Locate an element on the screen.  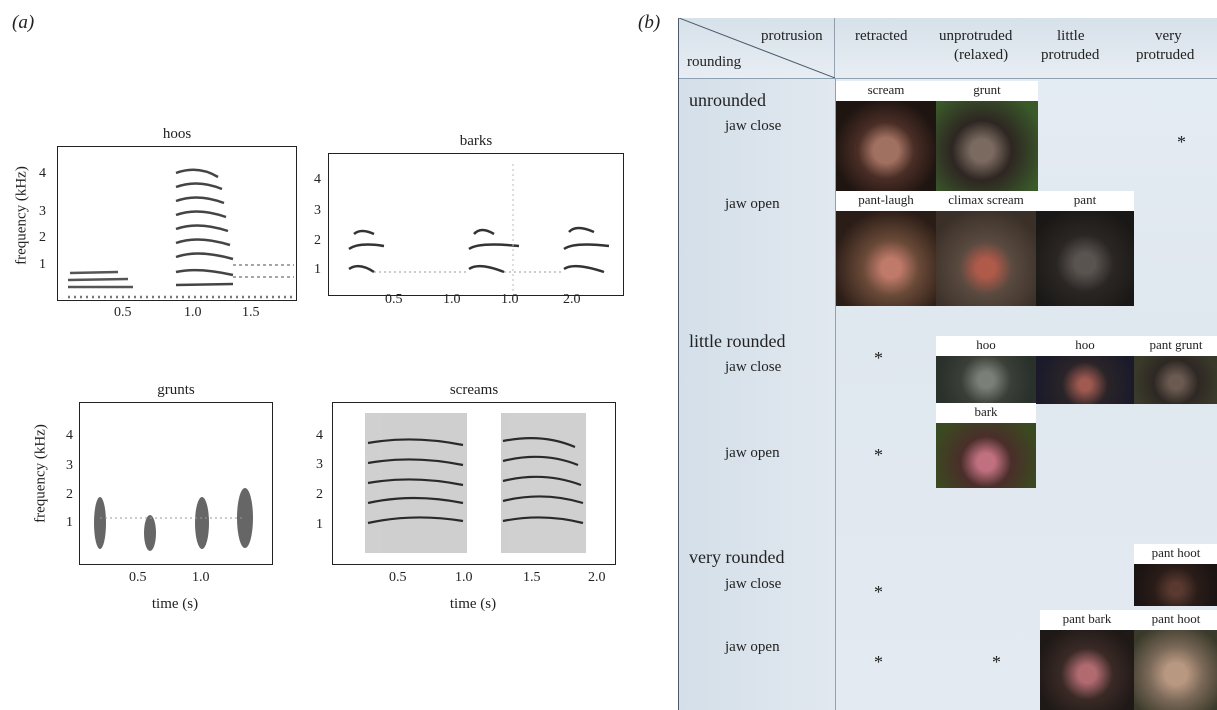
row-little-rounded: little rounded is located at coordinates (737, 341).